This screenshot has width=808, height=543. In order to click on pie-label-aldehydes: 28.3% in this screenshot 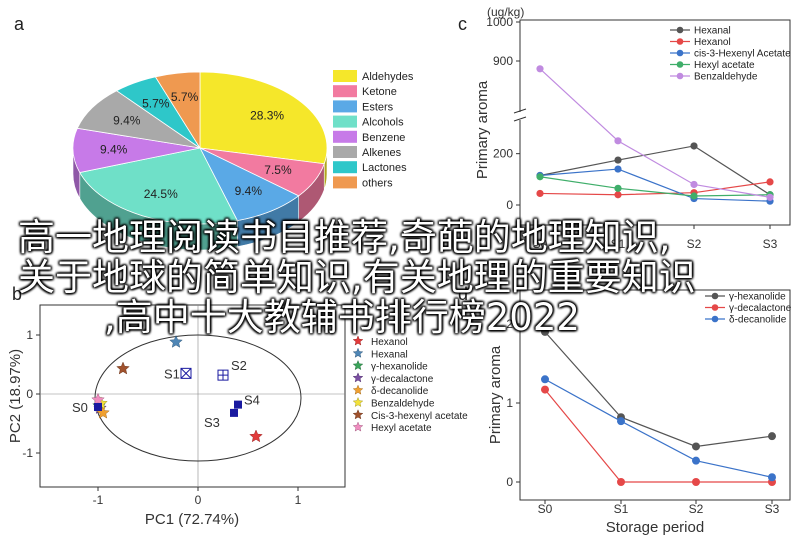, I will do `click(267, 115)`.